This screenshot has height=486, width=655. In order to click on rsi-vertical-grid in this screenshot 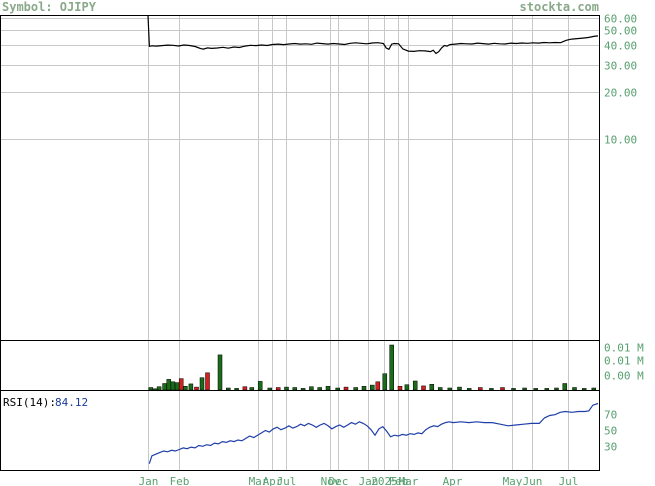, I will do `click(358, 430)`.